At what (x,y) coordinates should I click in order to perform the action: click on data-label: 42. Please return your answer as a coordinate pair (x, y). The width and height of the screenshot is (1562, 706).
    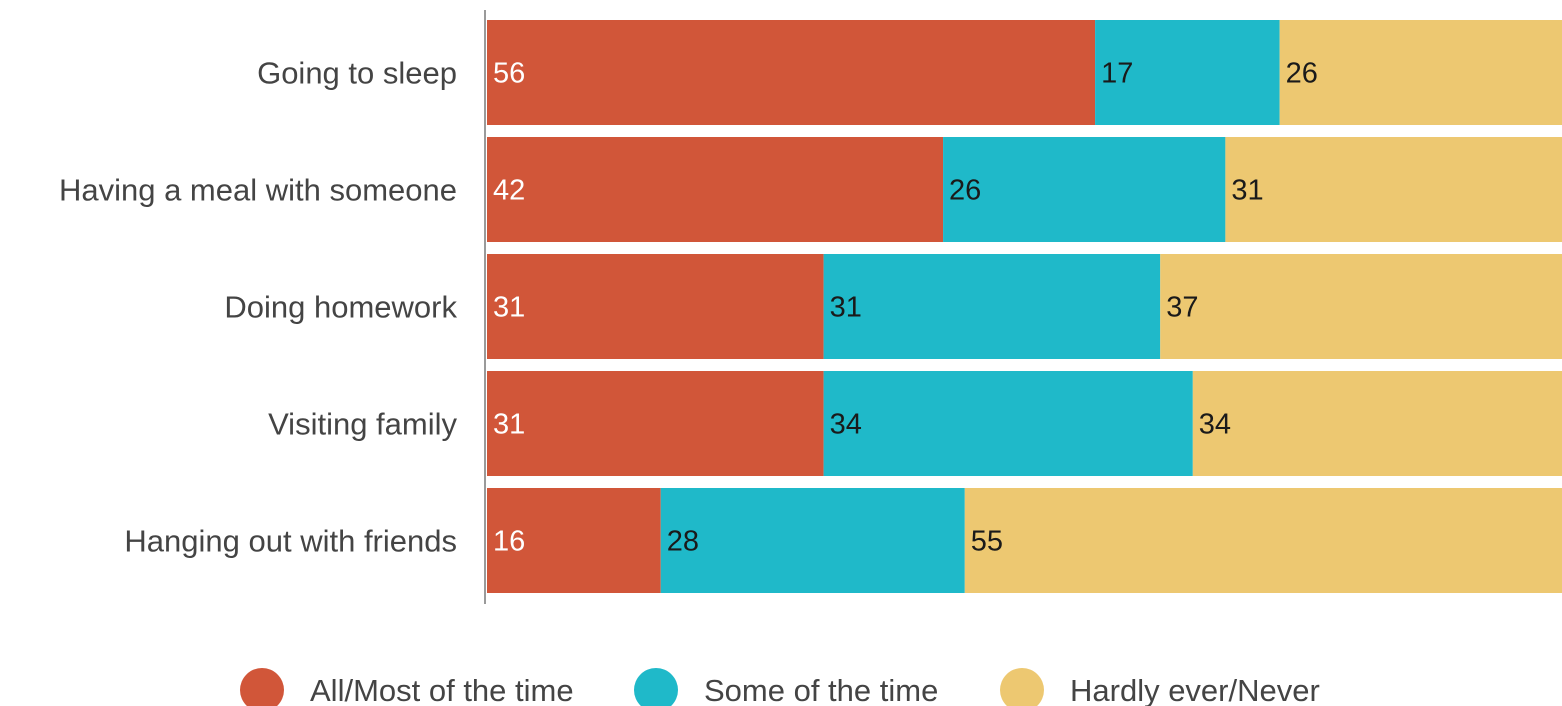
    Looking at the image, I should click on (509, 191).